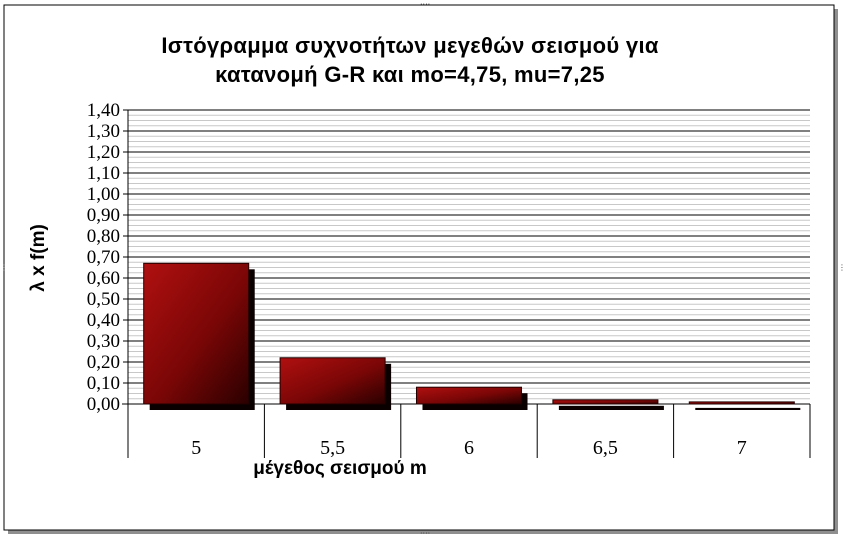 Image resolution: width=845 pixels, height=537 pixels. Describe the element at coordinates (103, 215) in the screenshot. I see `y-tick-label: 0,90` at that location.